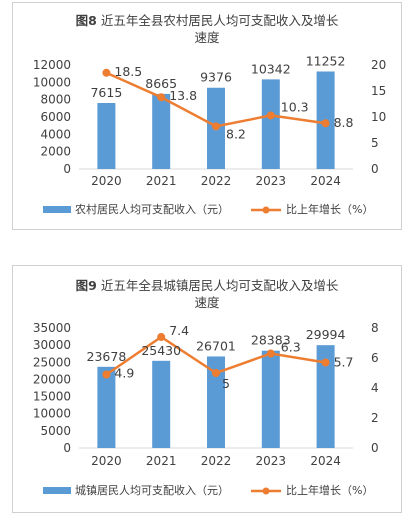  I want to click on title-line-1: 近五年全县农村居民人均可支配收入及增长, so click(219, 20).